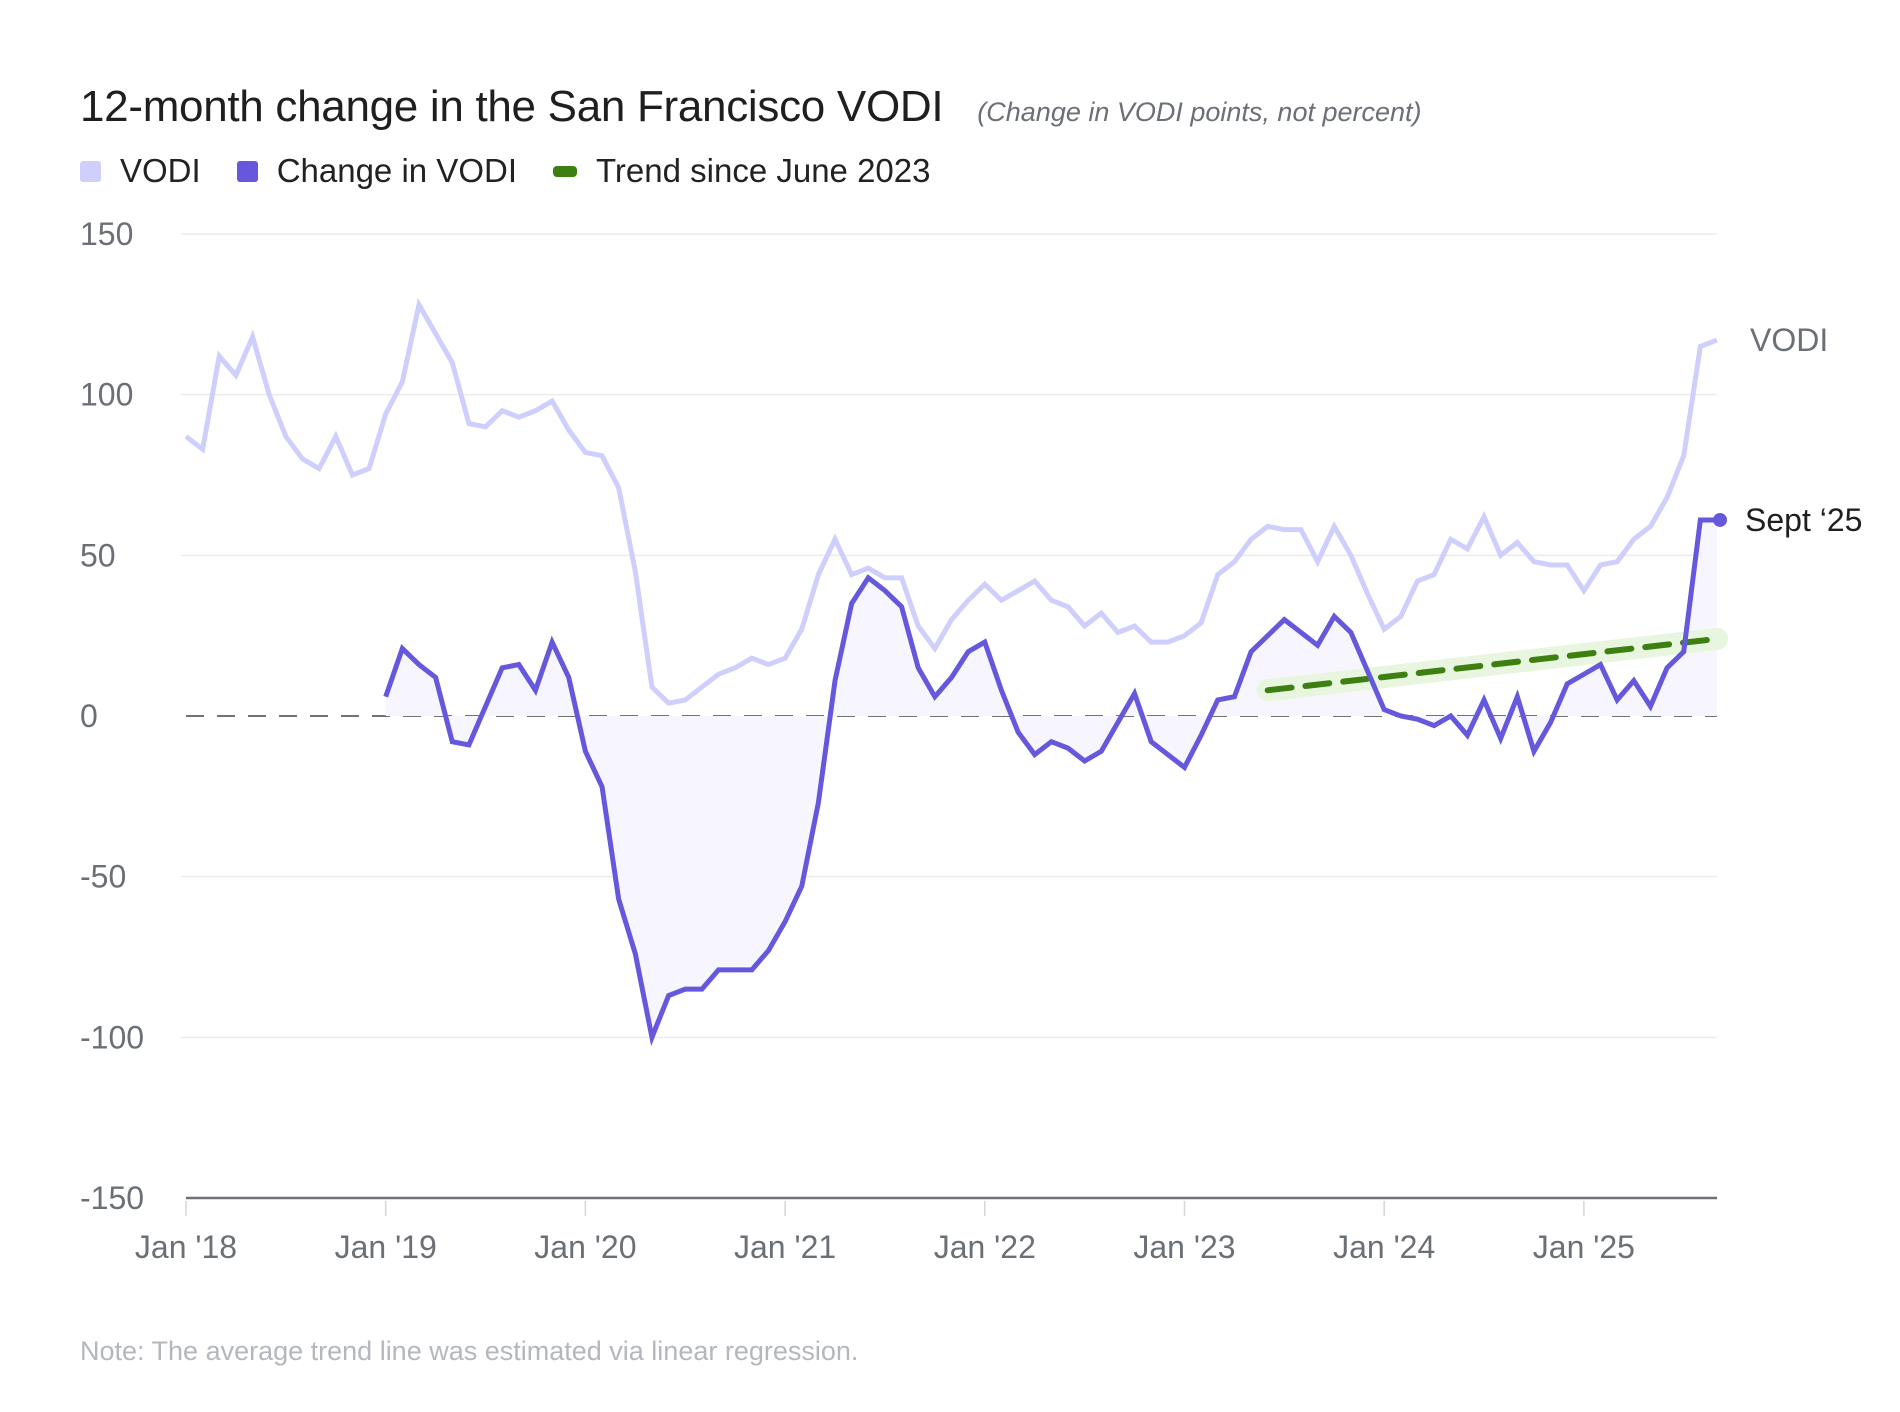 The height and width of the screenshot is (1412, 1900). What do you see at coordinates (585, 1247) in the screenshot?
I see `x-tick-label: Jan '20` at bounding box center [585, 1247].